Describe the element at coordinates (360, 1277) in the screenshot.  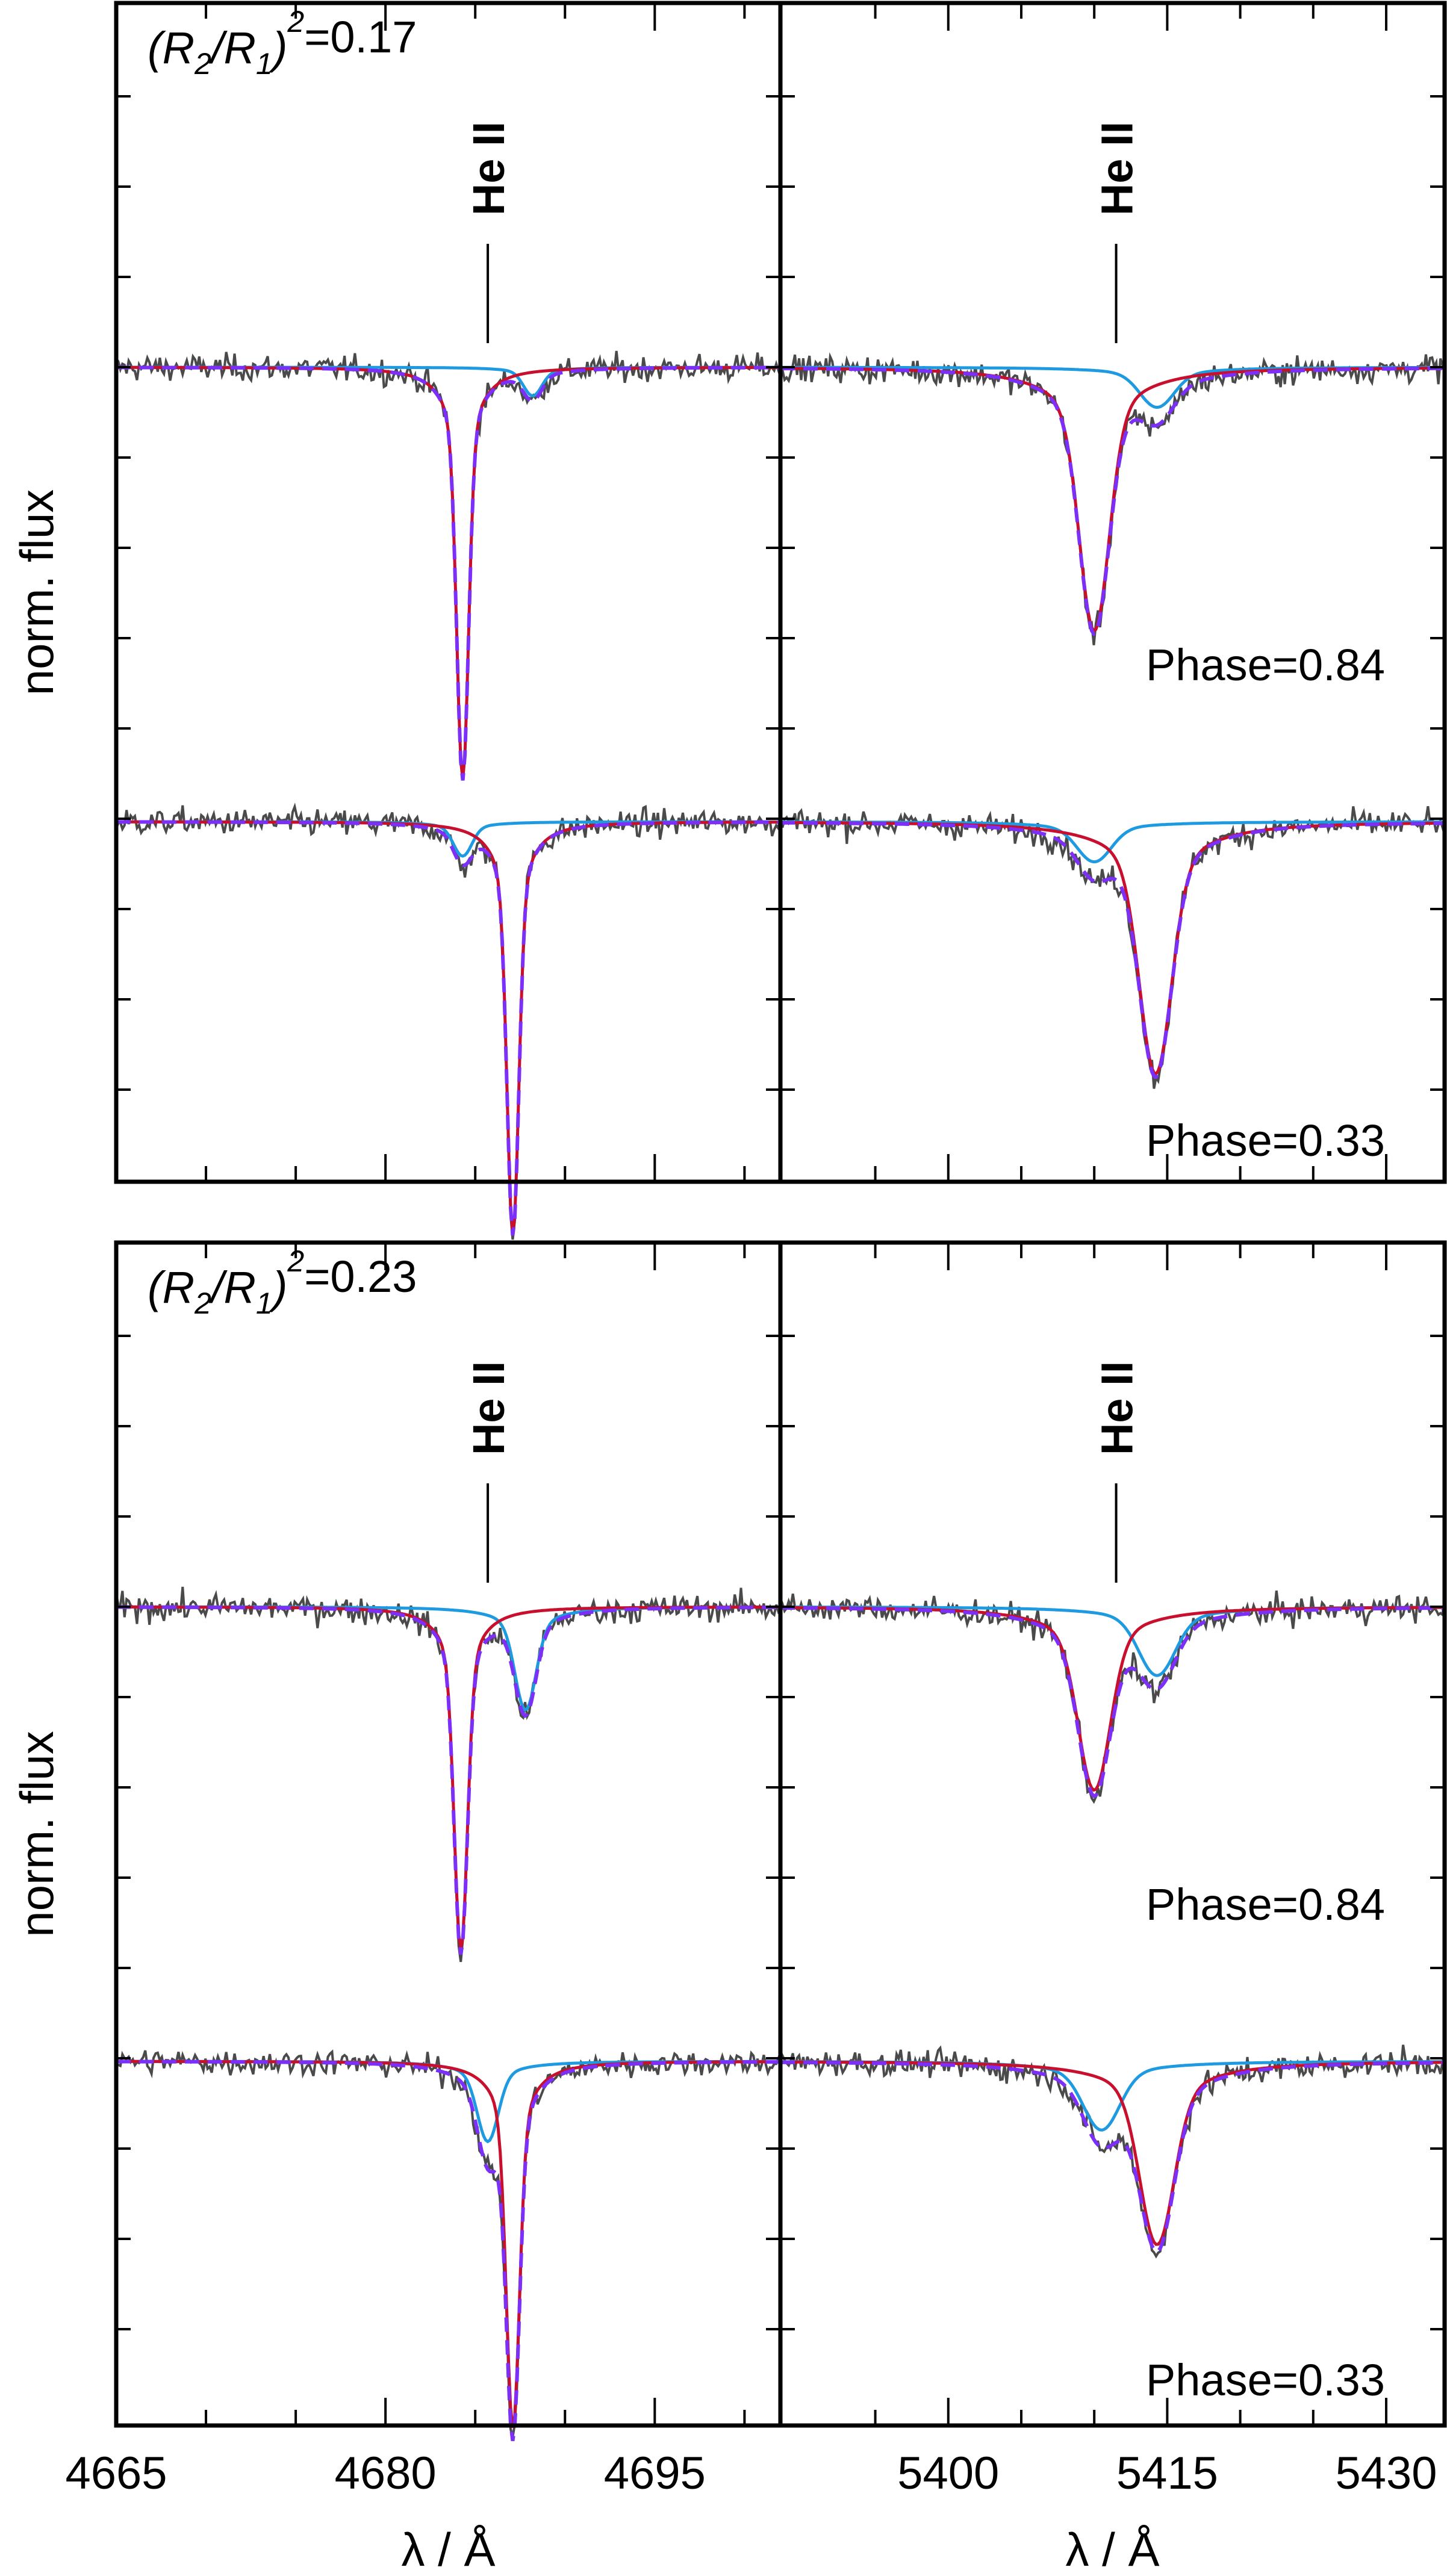
I see `ratio-ratio-value: =0.23` at that location.